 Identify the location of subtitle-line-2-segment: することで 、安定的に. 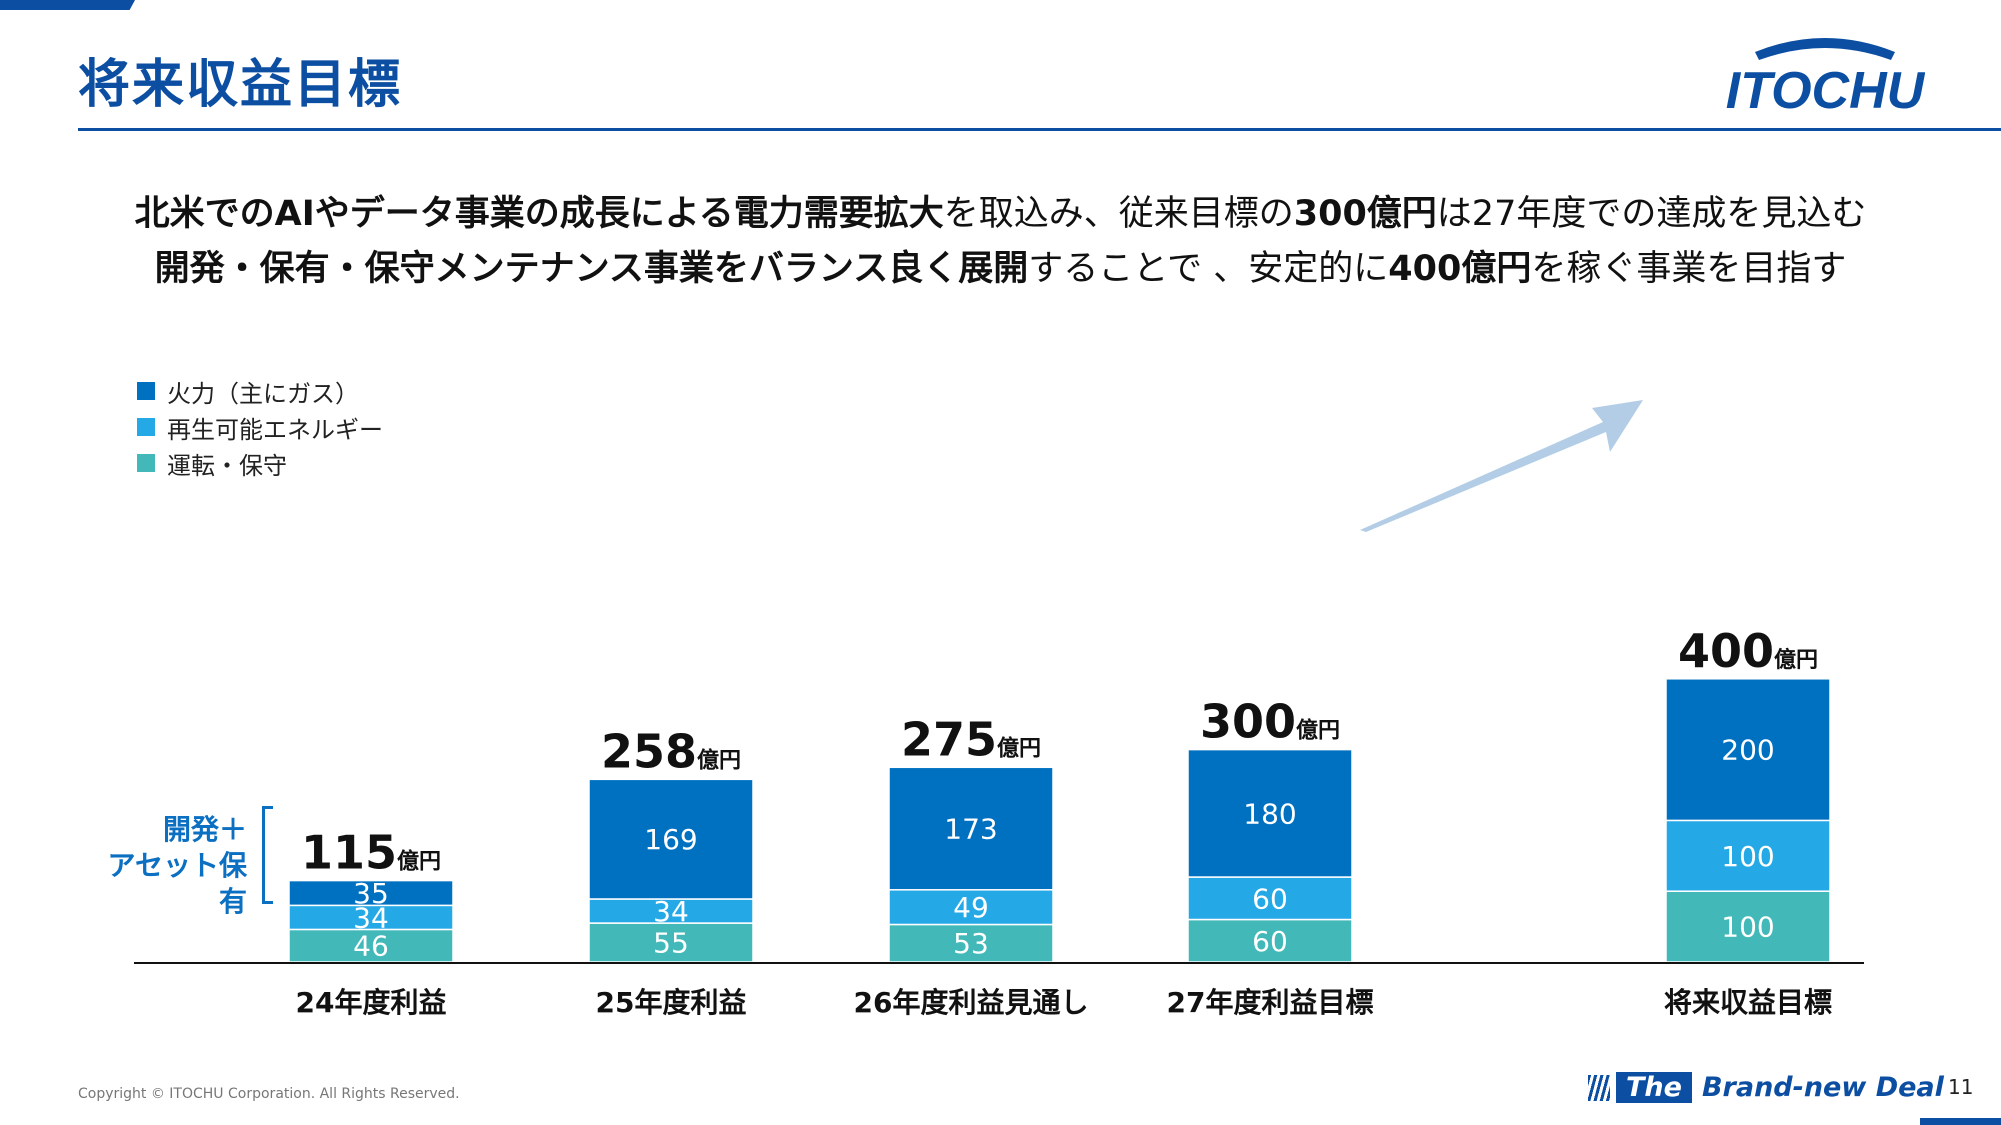
(1208, 269).